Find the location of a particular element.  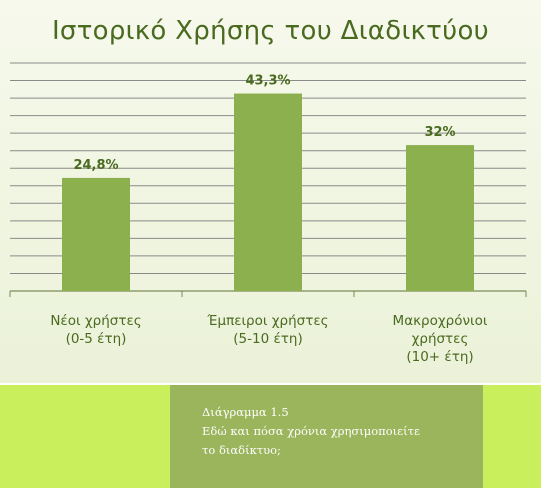

caption-figure-number: Διάγραμμα 1.5 is located at coordinates (245, 412).